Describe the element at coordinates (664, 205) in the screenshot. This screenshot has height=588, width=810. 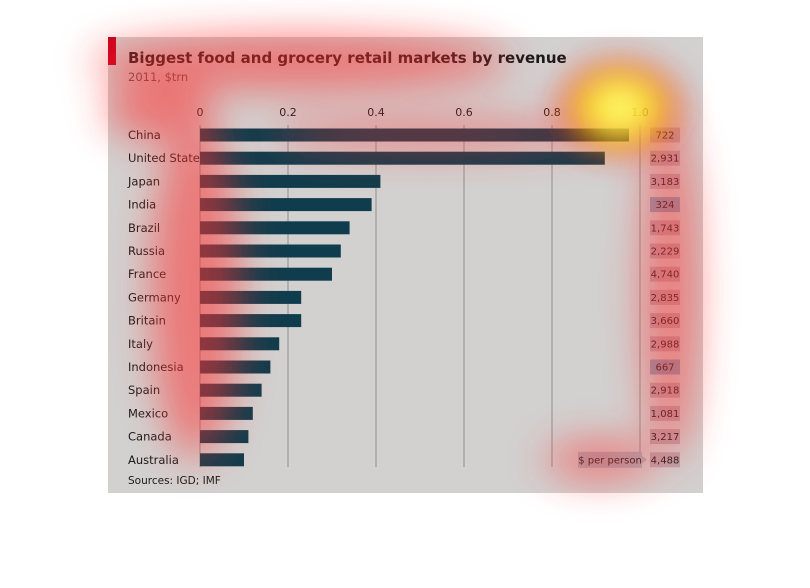
I see `per-person-value: 324` at that location.